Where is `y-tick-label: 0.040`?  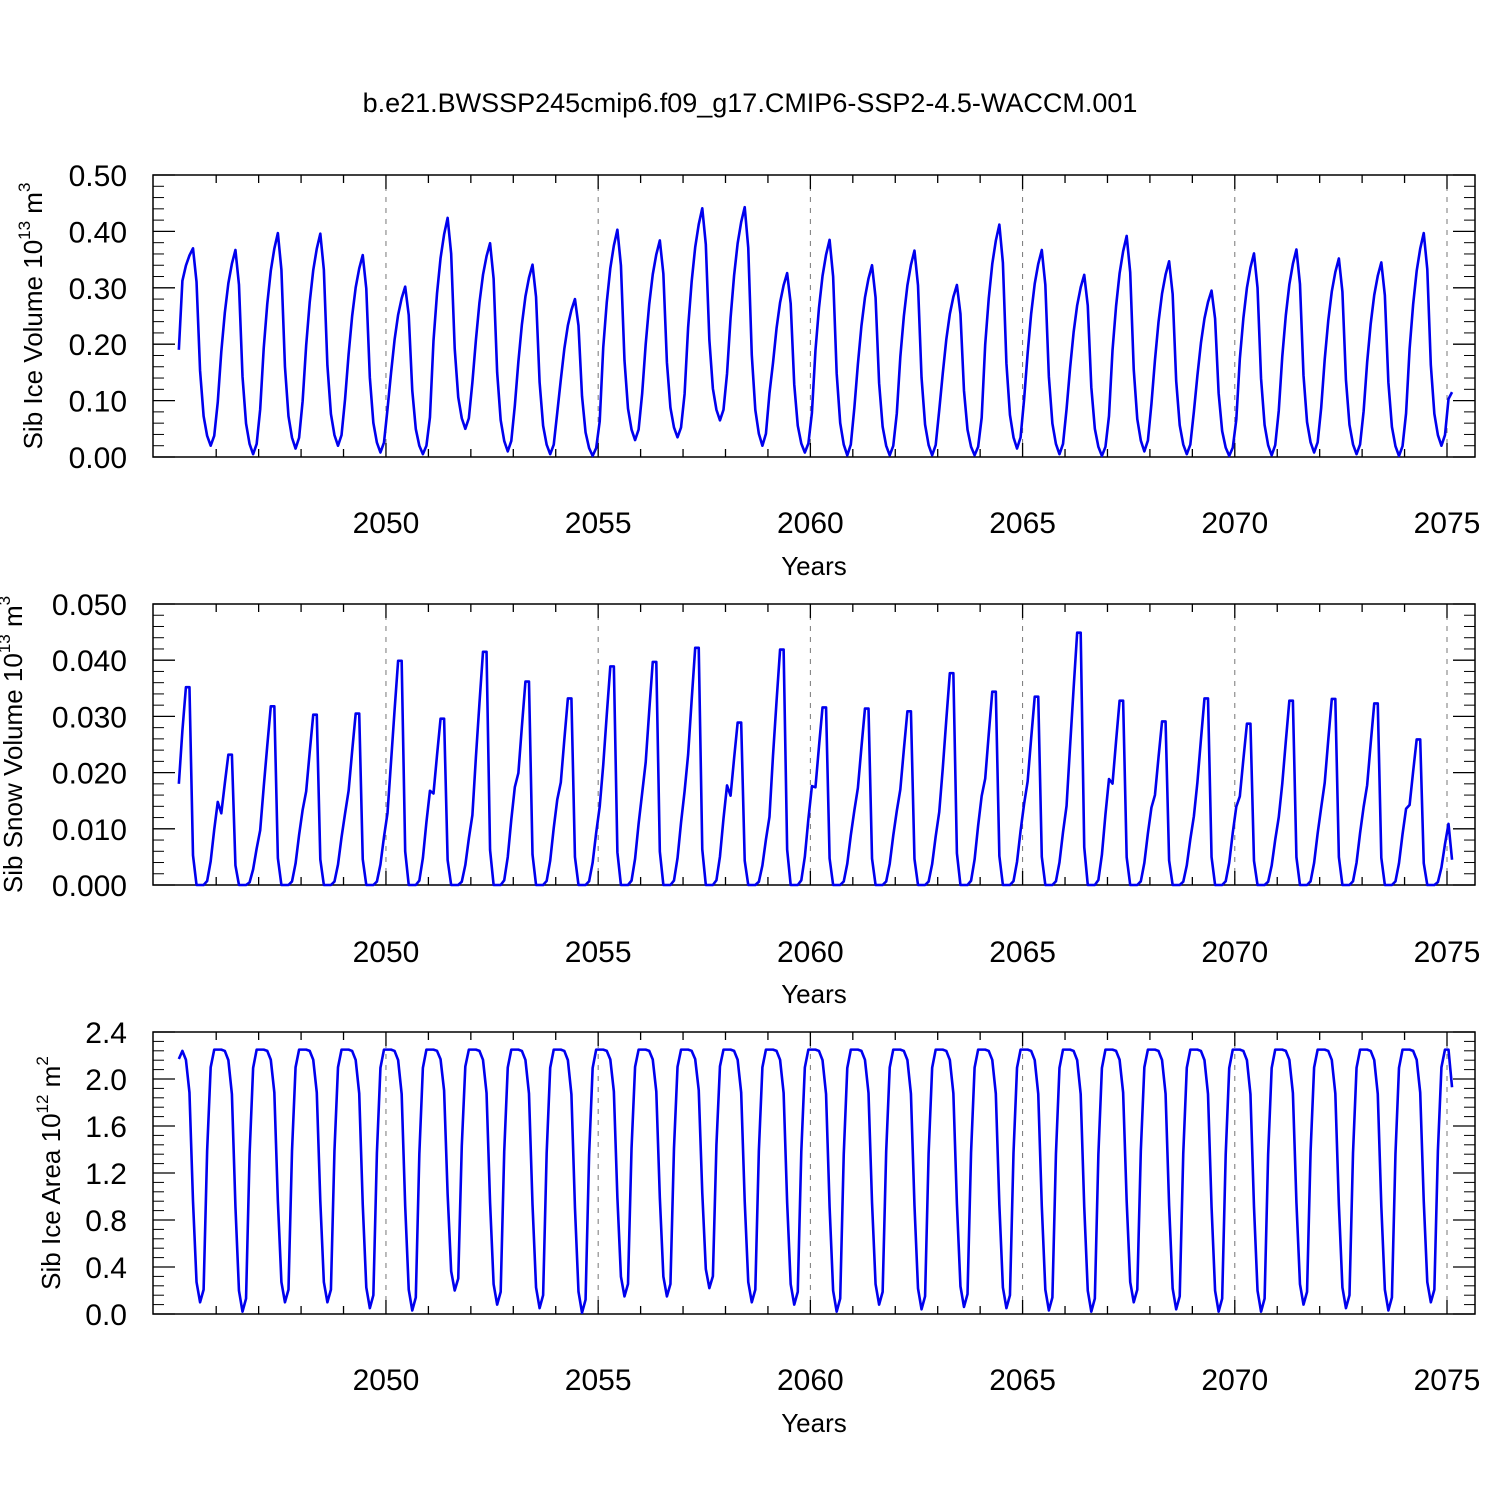 y-tick-label: 0.040 is located at coordinates (89, 661).